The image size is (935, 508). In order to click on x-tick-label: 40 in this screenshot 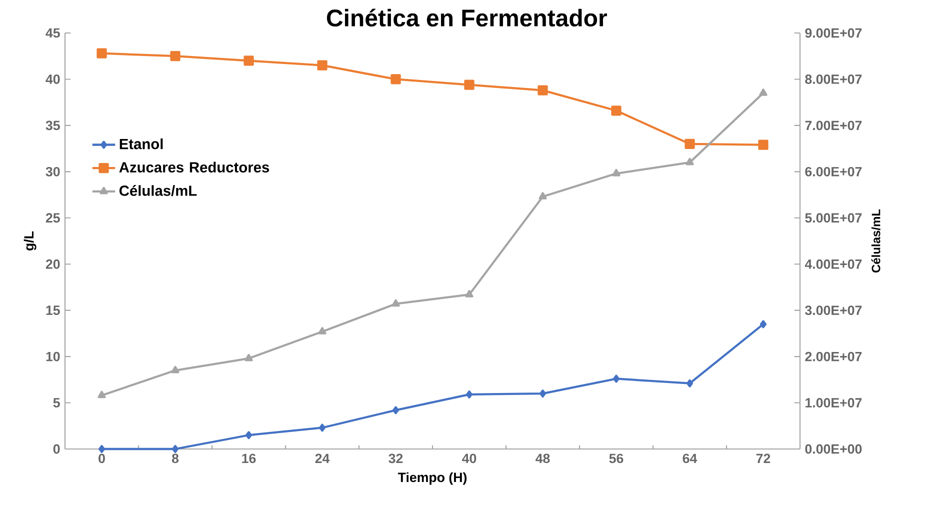, I will do `click(469, 459)`.